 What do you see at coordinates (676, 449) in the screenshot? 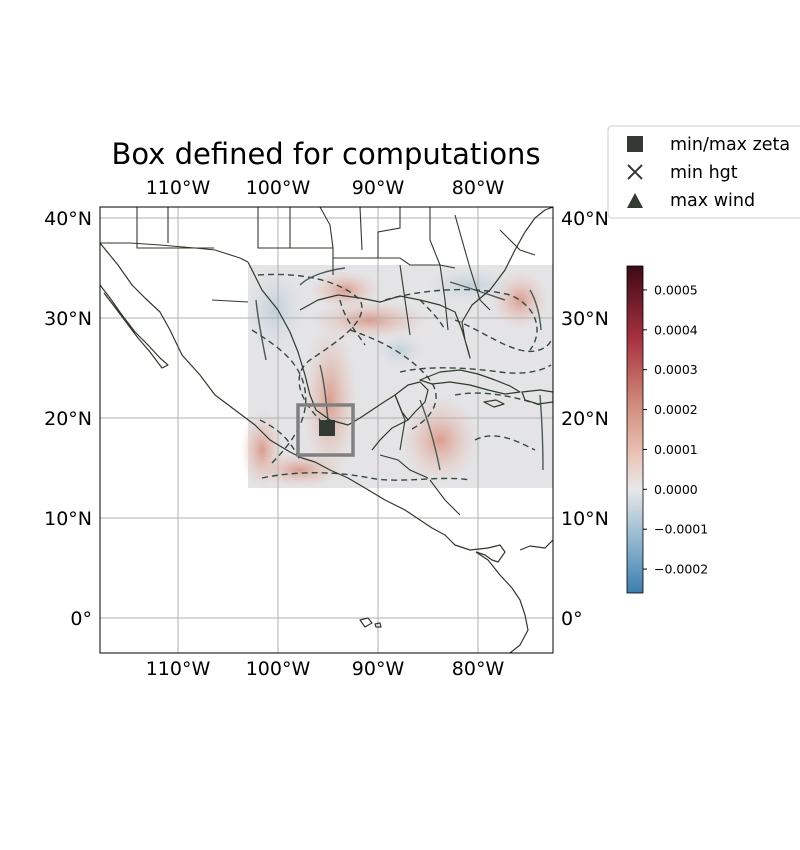
I see `colorbar-tick-label: 0.0001` at bounding box center [676, 449].